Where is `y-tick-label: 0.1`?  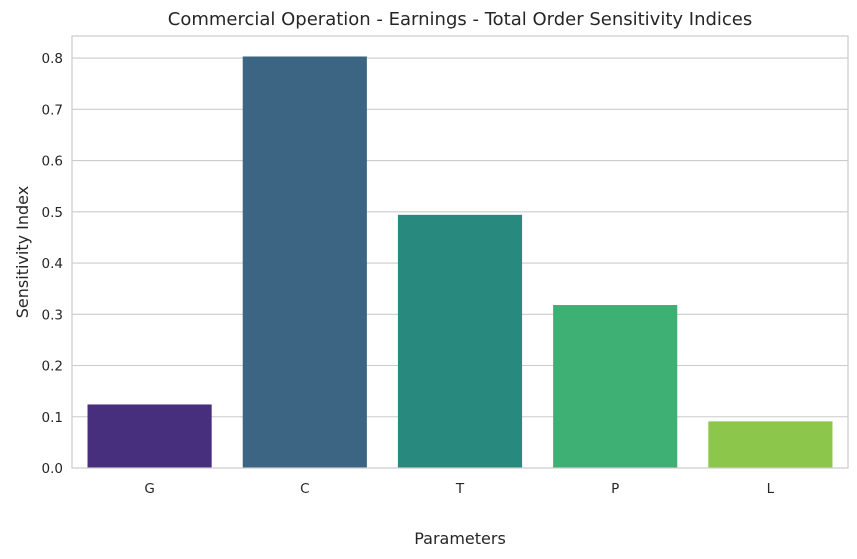 y-tick-label: 0.1 is located at coordinates (52, 418).